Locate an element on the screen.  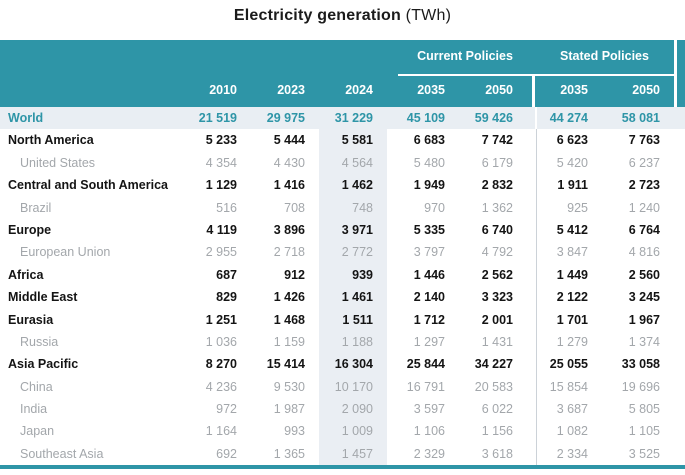
value-cell: 25 844 is located at coordinates (425, 364).